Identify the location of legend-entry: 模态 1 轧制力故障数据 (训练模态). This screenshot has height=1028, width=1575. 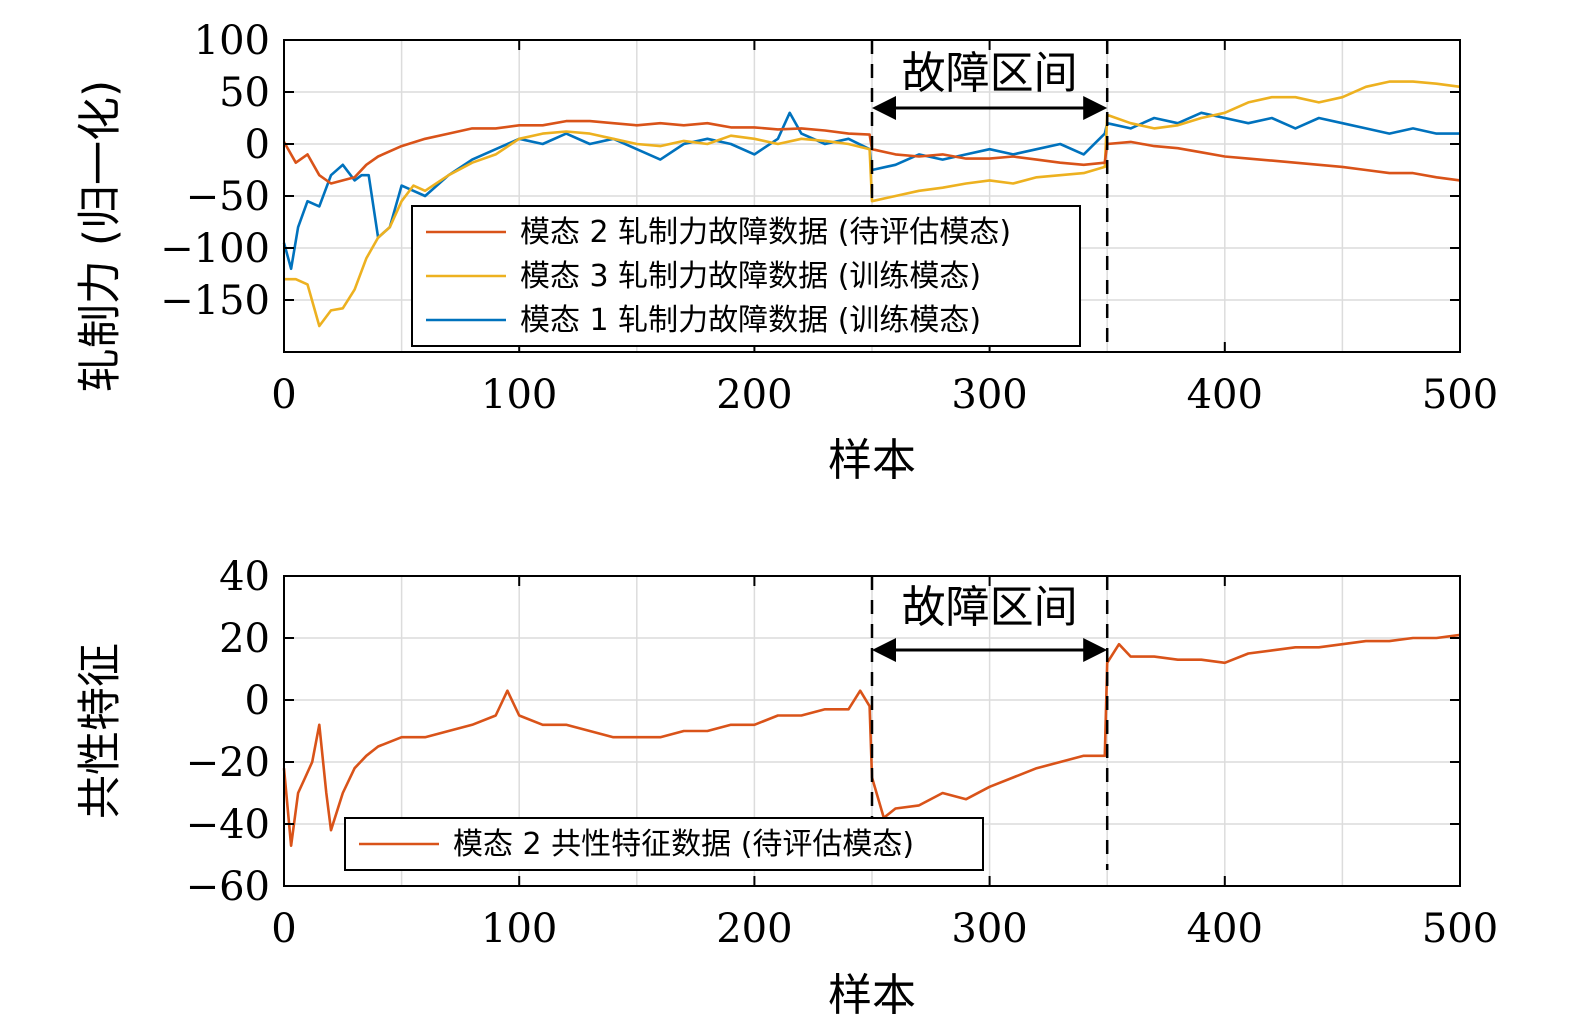
(750, 320).